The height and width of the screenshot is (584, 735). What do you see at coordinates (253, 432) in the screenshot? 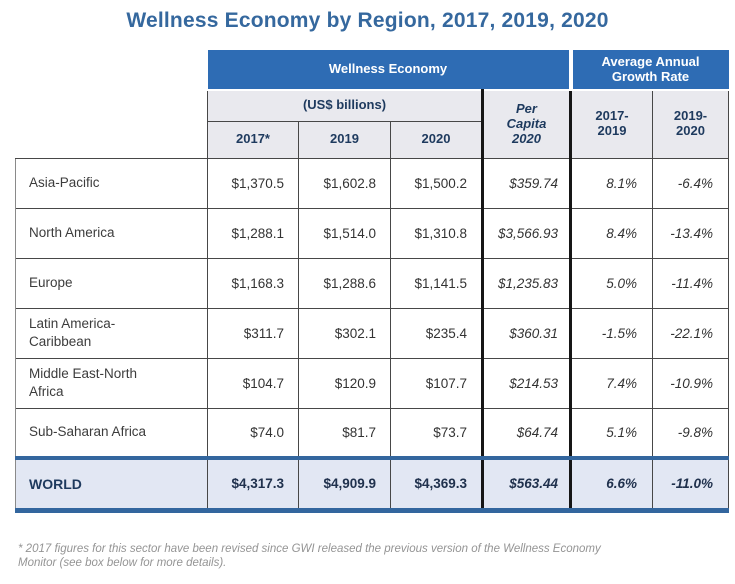
I see `value-2017-cell: $74.0` at bounding box center [253, 432].